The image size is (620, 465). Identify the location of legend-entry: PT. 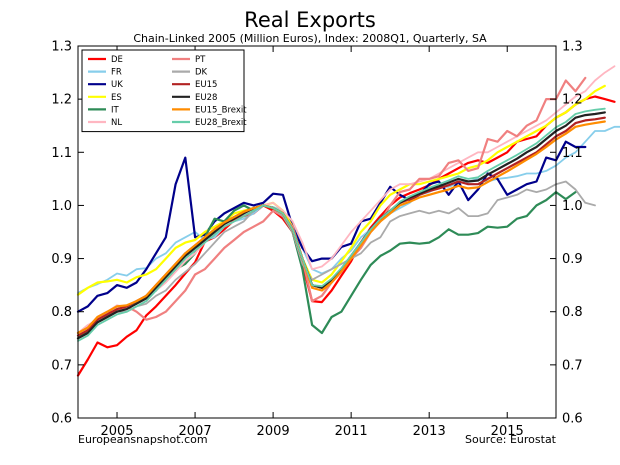
(189, 60).